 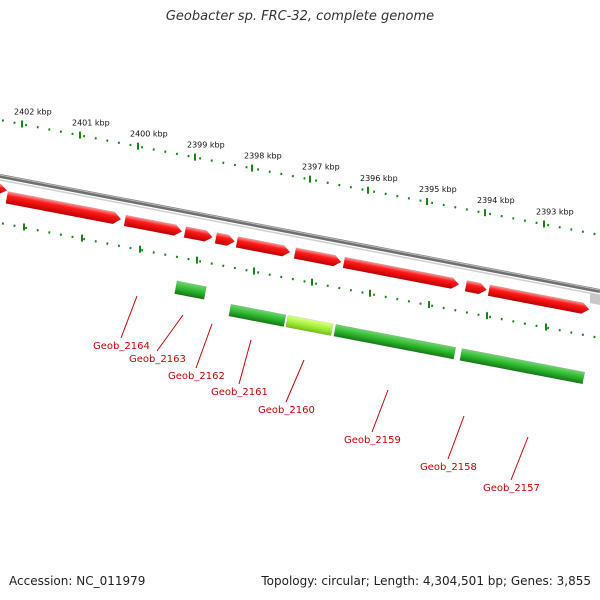 I want to click on gene-label: Geob_2164, so click(x=121, y=346).